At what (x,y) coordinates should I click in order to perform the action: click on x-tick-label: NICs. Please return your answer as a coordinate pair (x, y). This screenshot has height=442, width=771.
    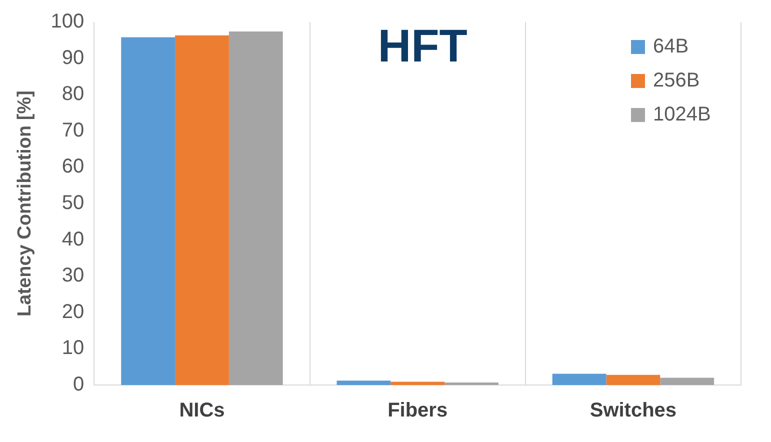
    Looking at the image, I should click on (202, 411).